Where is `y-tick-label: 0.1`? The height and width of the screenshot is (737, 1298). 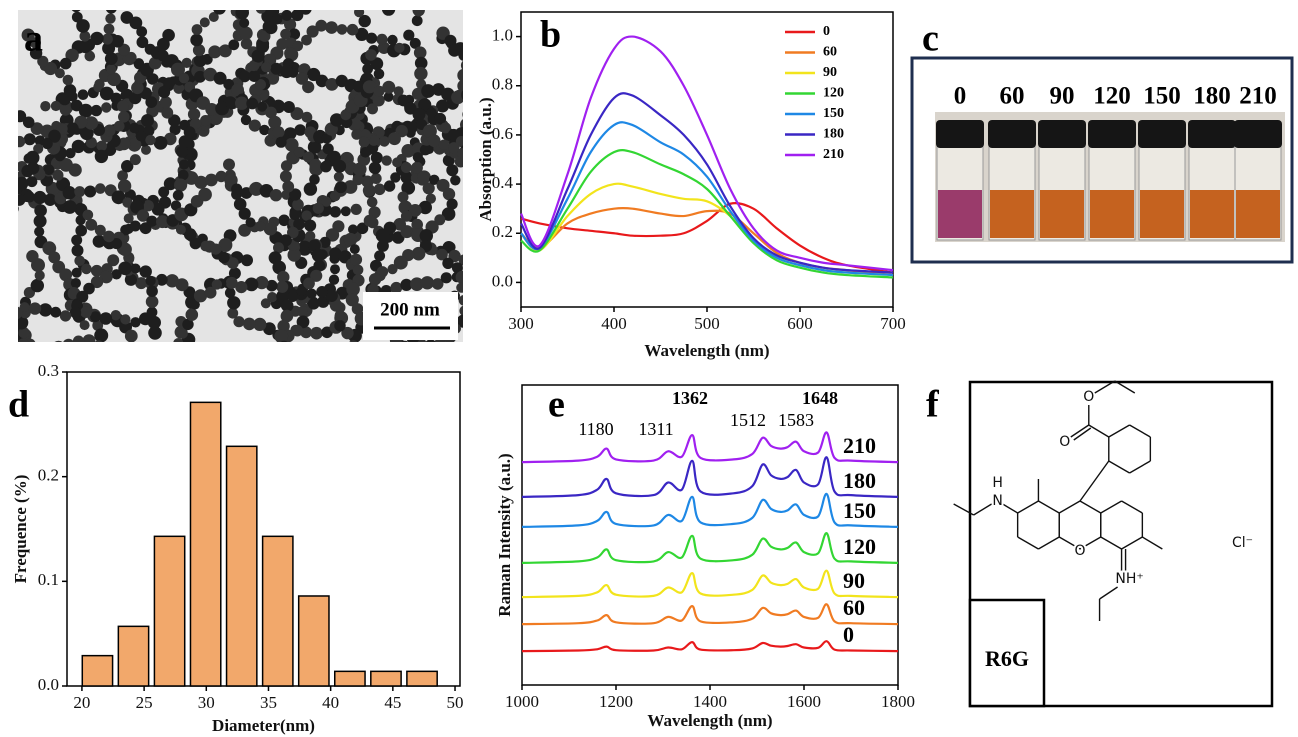
y-tick-label: 0.1 is located at coordinates (48, 579).